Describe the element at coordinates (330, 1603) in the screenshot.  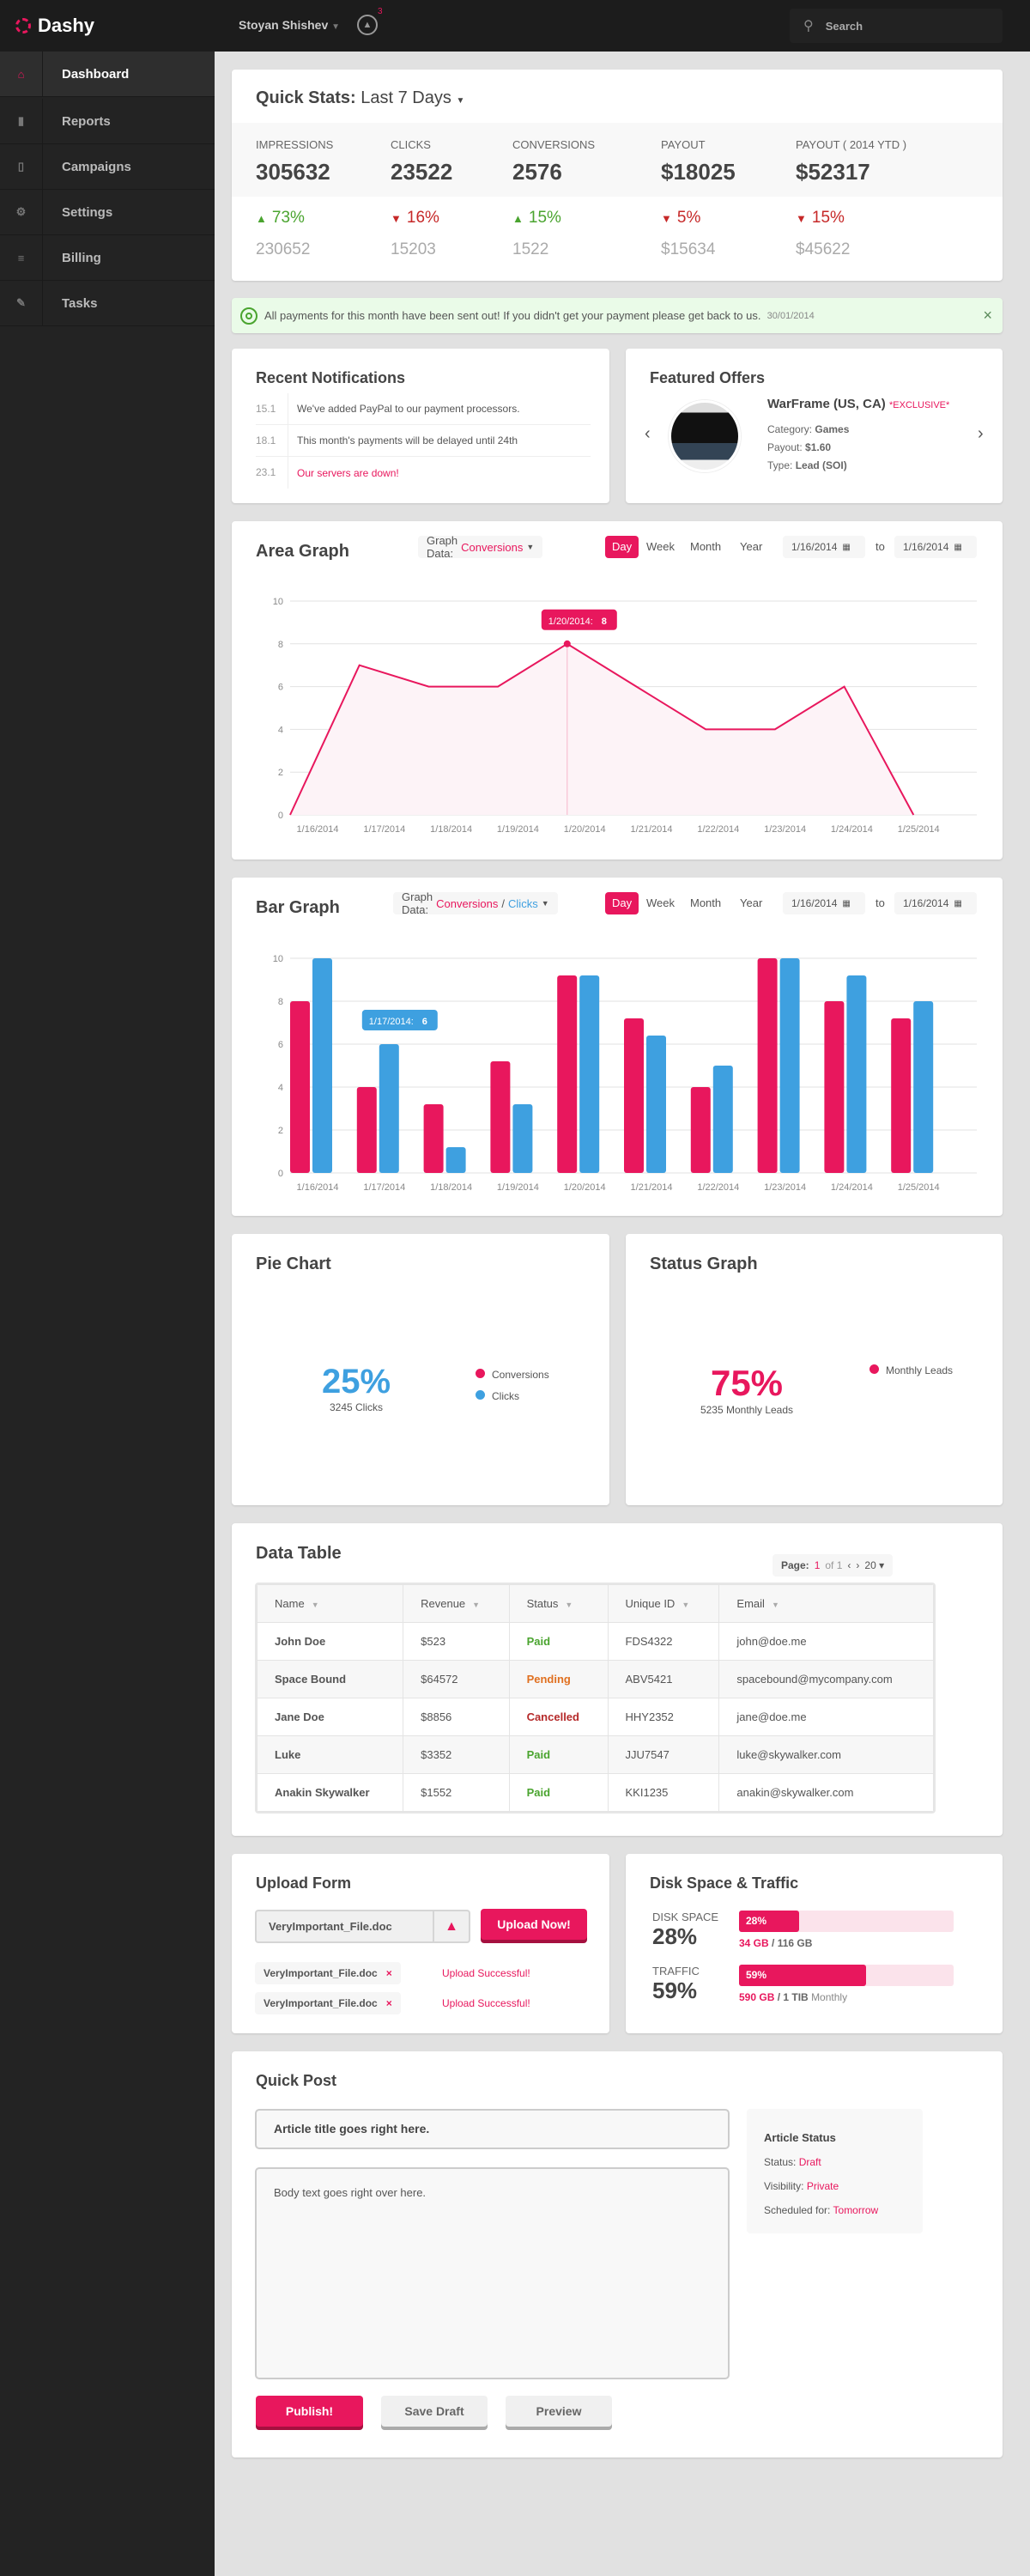
I see `column-header: Name ▼` at that location.